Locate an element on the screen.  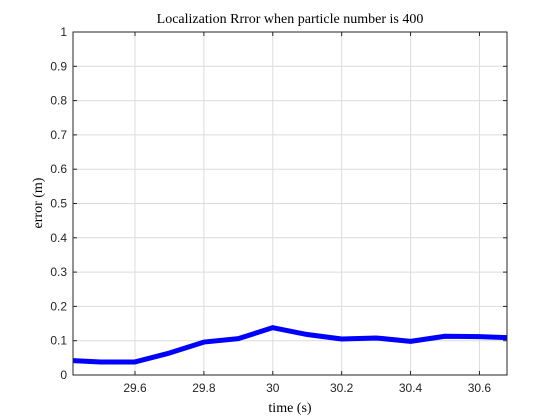
y-tick-label: 0.7 is located at coordinates (58, 135).